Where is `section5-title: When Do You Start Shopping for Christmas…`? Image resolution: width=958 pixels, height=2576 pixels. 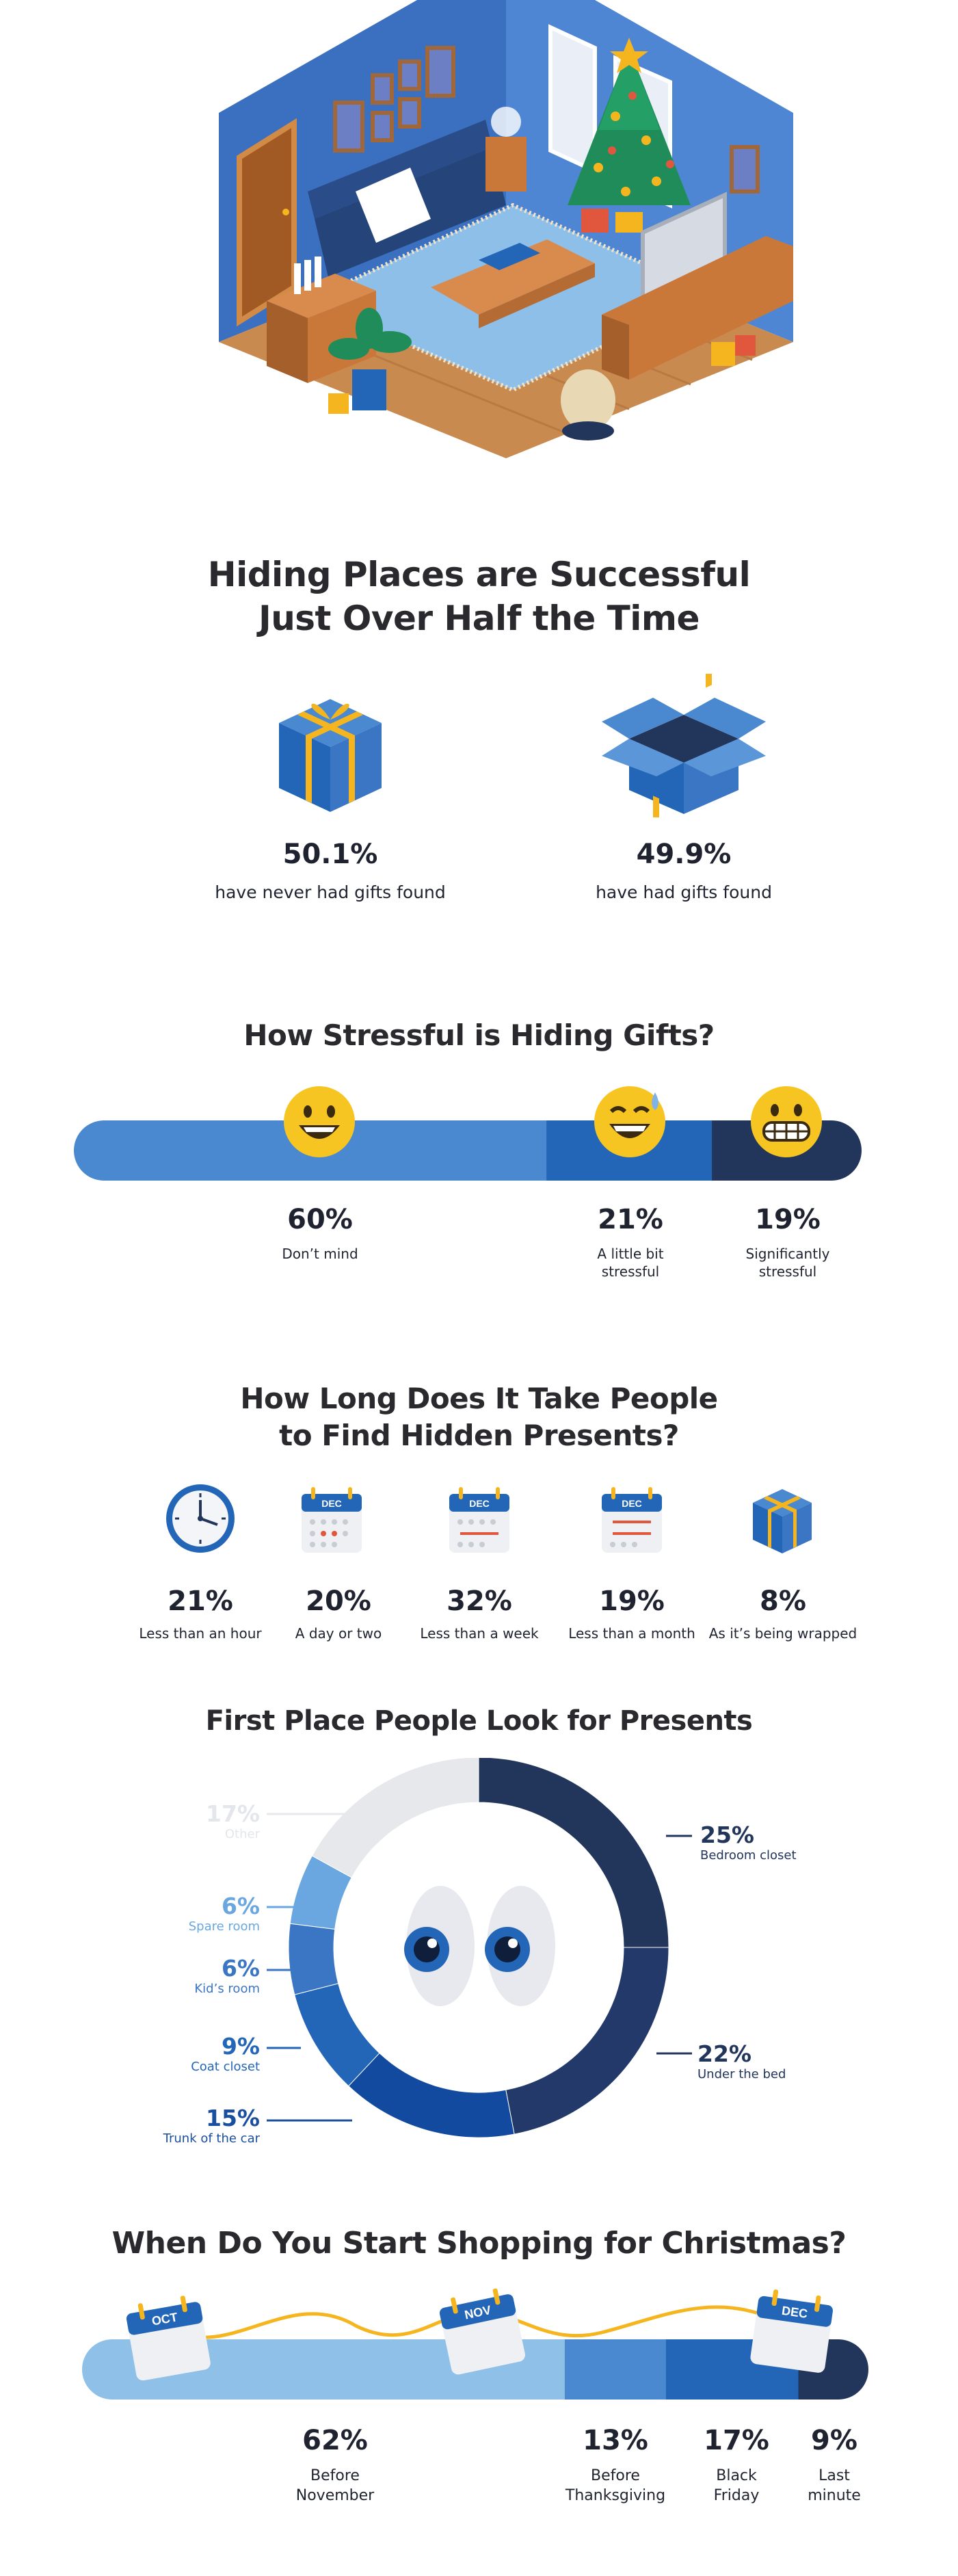
section5-title: When Do You Start Shopping for Christmas… is located at coordinates (479, 2243).